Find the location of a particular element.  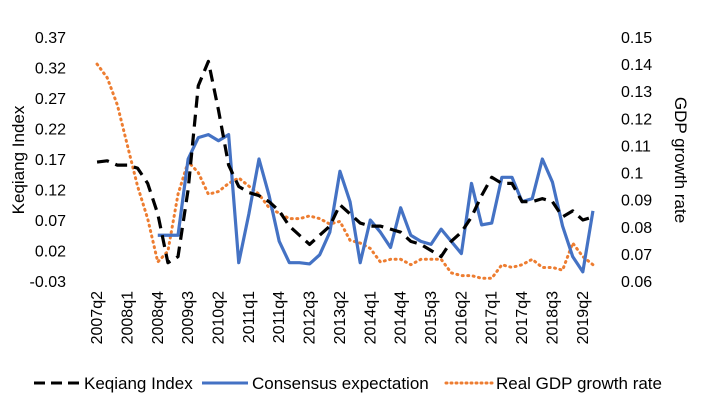

y2-tick-label: 0.08 is located at coordinates (636, 228).